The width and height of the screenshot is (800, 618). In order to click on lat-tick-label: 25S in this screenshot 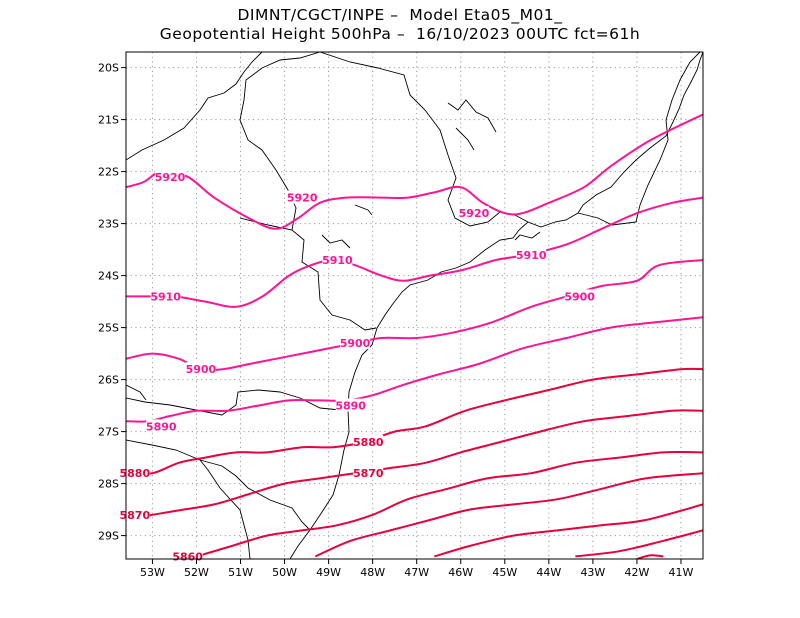, I will do `click(108, 328)`.